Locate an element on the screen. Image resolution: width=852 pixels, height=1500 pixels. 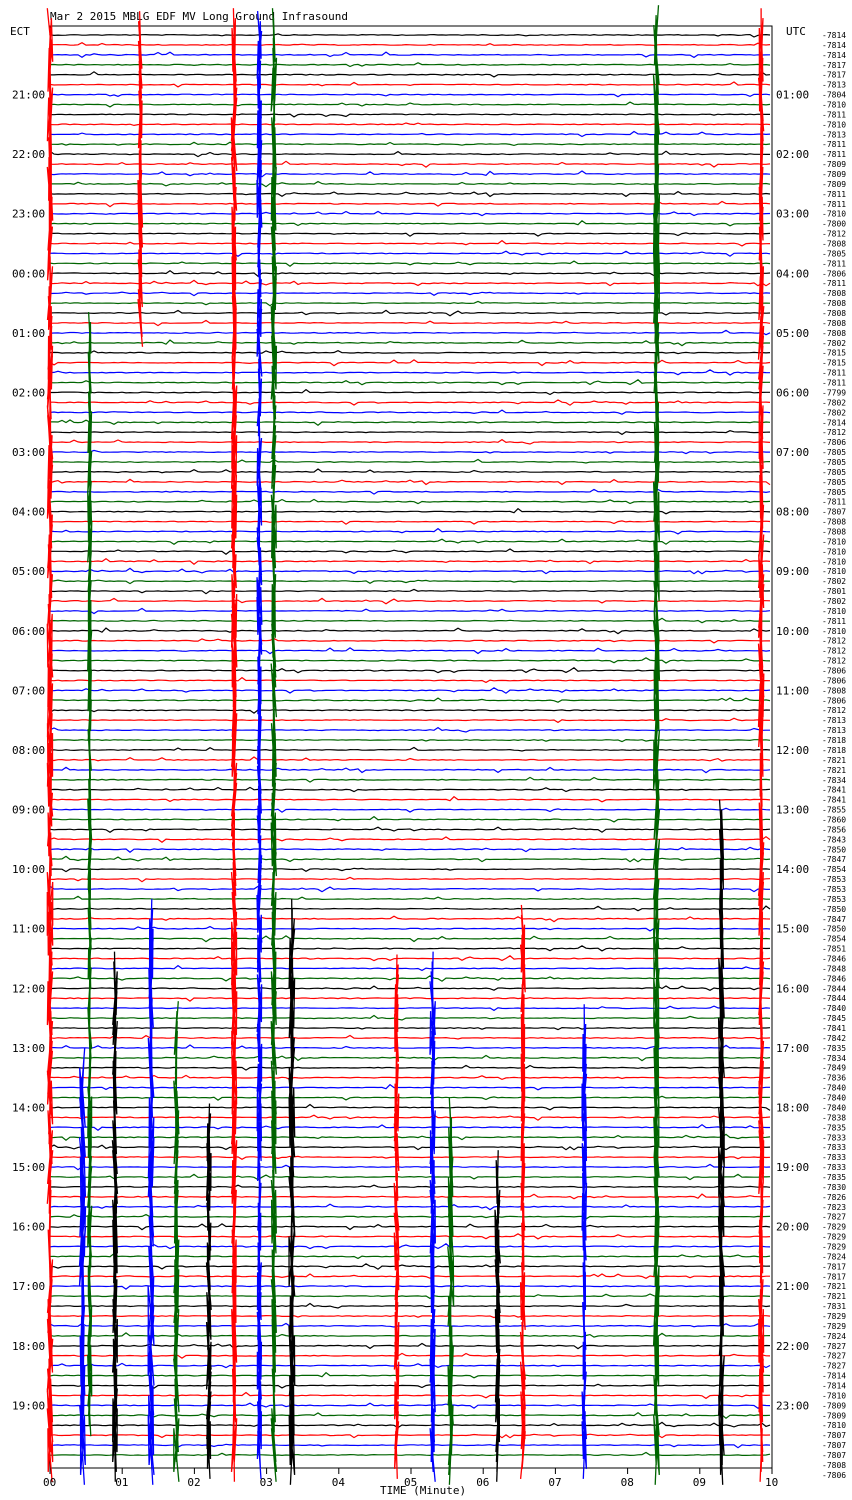
x-tick-label: 05 is located at coordinates (410, 1482).